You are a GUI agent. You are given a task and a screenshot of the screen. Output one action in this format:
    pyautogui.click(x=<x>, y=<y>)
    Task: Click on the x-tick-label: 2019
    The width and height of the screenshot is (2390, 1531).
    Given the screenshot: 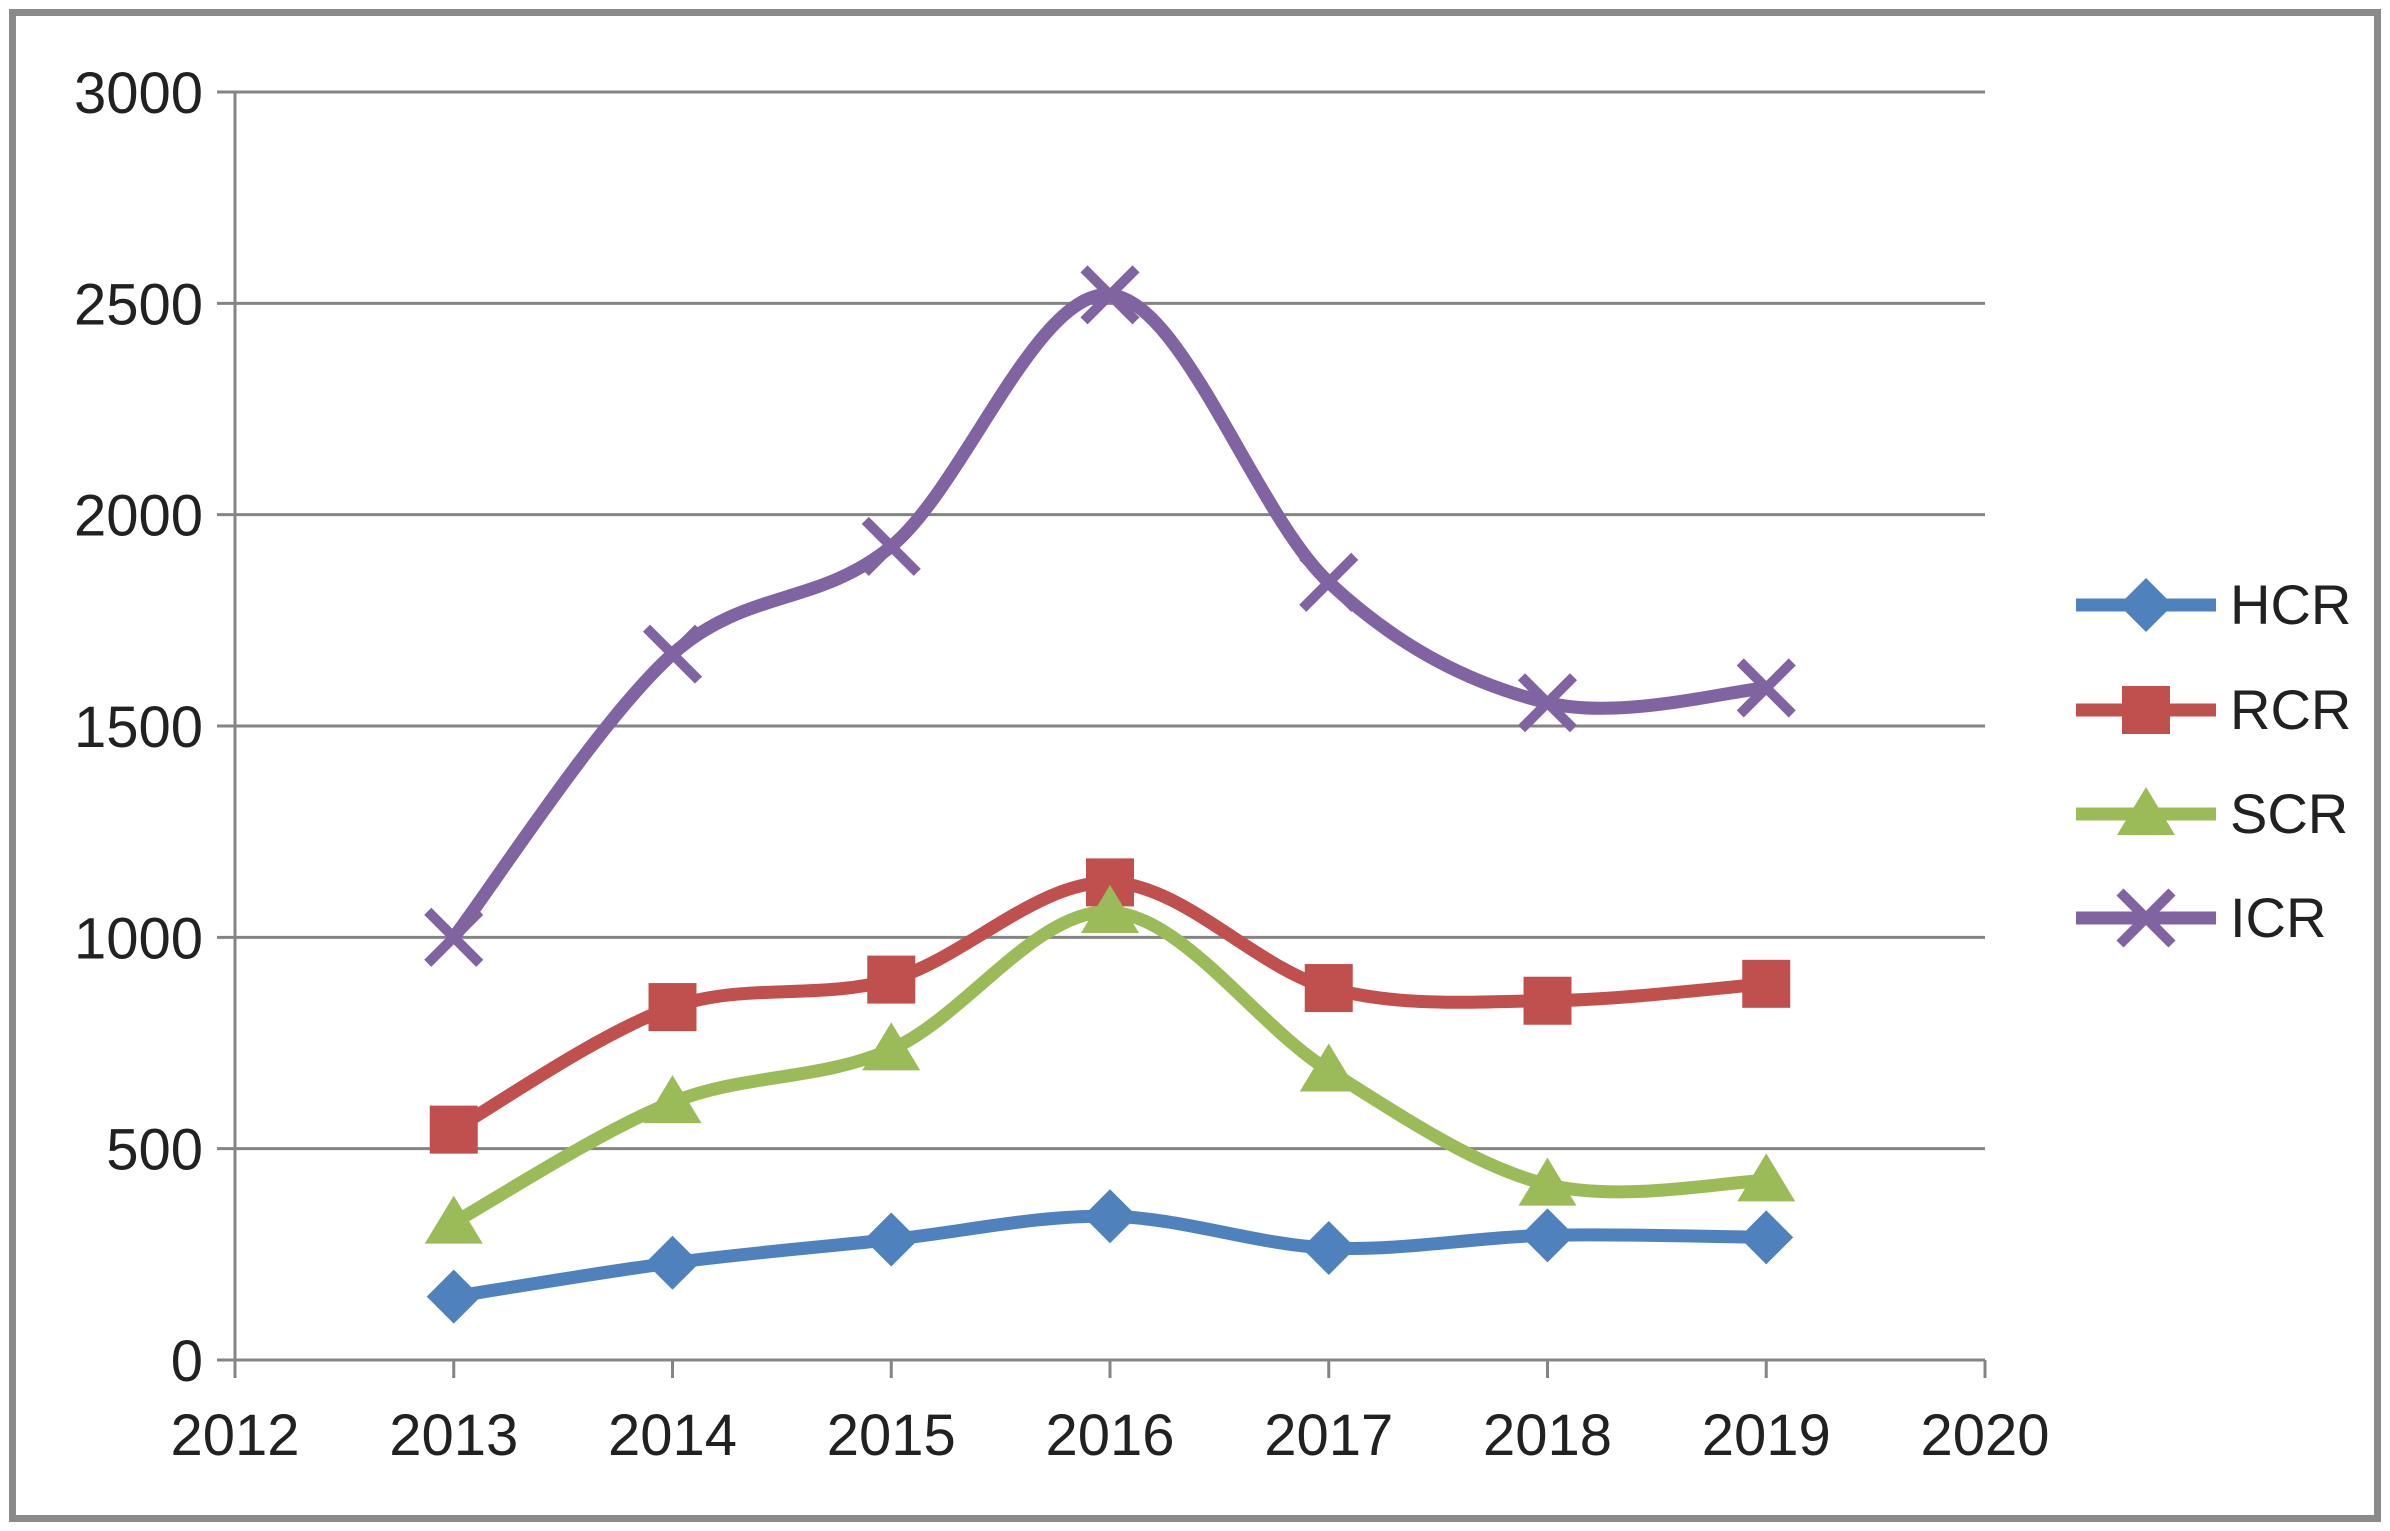 What is the action you would take?
    pyautogui.click(x=1766, y=1435)
    